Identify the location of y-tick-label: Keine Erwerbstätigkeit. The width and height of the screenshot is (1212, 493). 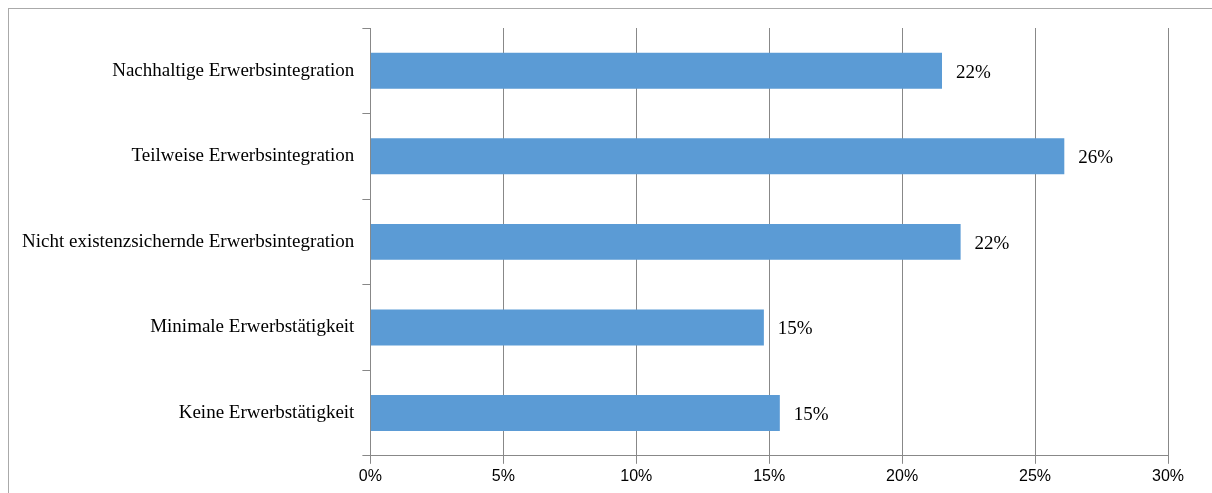
(267, 411).